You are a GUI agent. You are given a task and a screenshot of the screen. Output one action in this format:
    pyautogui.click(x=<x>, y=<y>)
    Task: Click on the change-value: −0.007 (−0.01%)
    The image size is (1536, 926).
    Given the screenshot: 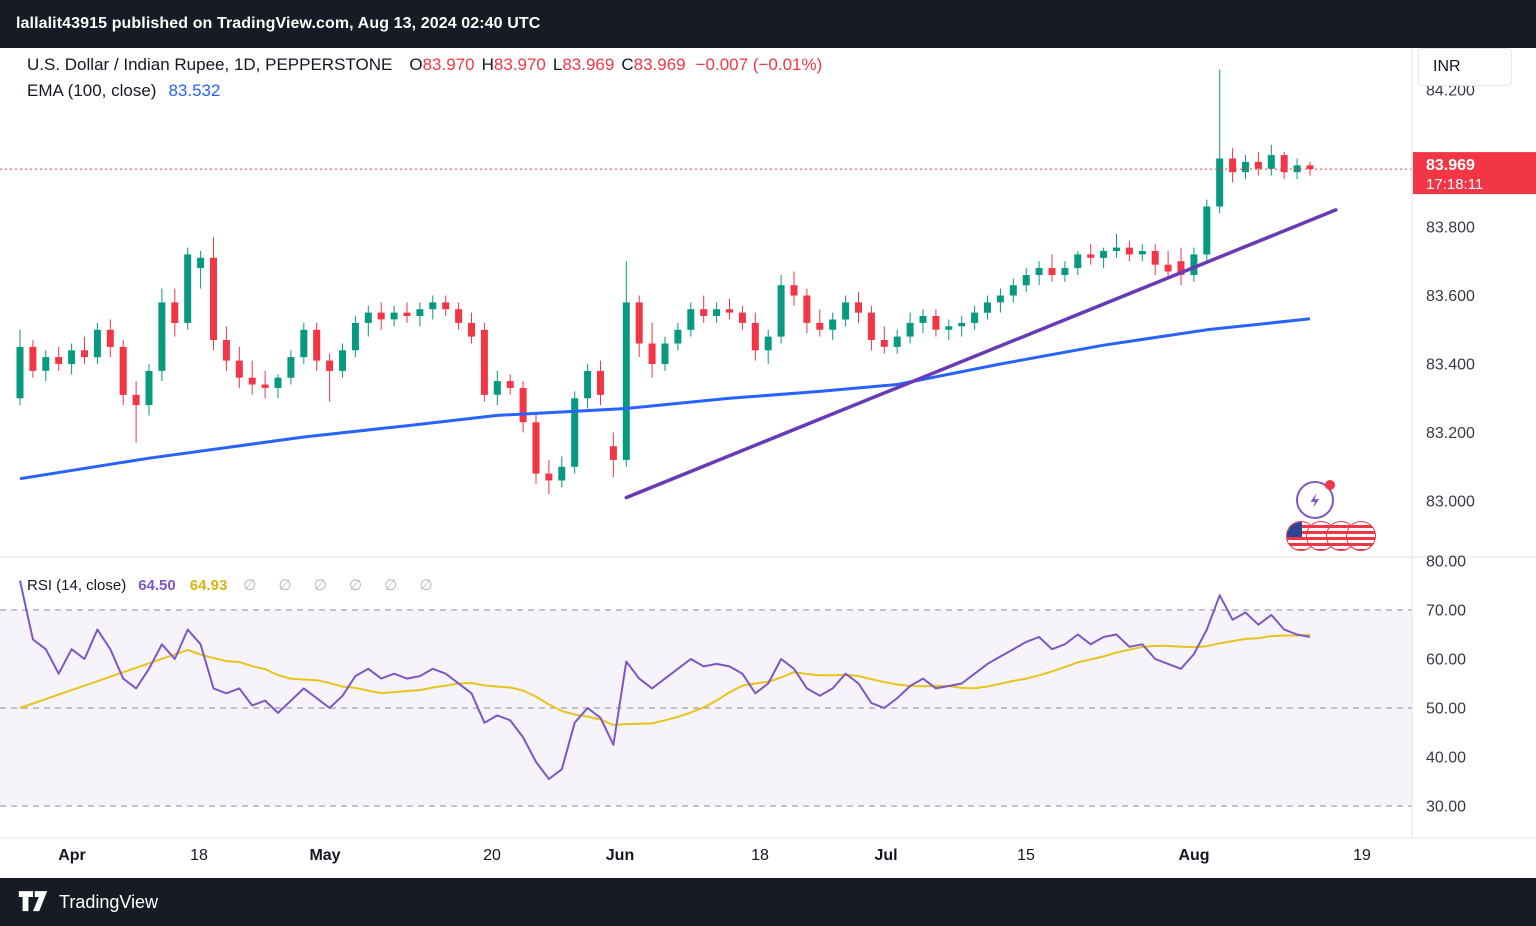 What is the action you would take?
    pyautogui.click(x=759, y=64)
    